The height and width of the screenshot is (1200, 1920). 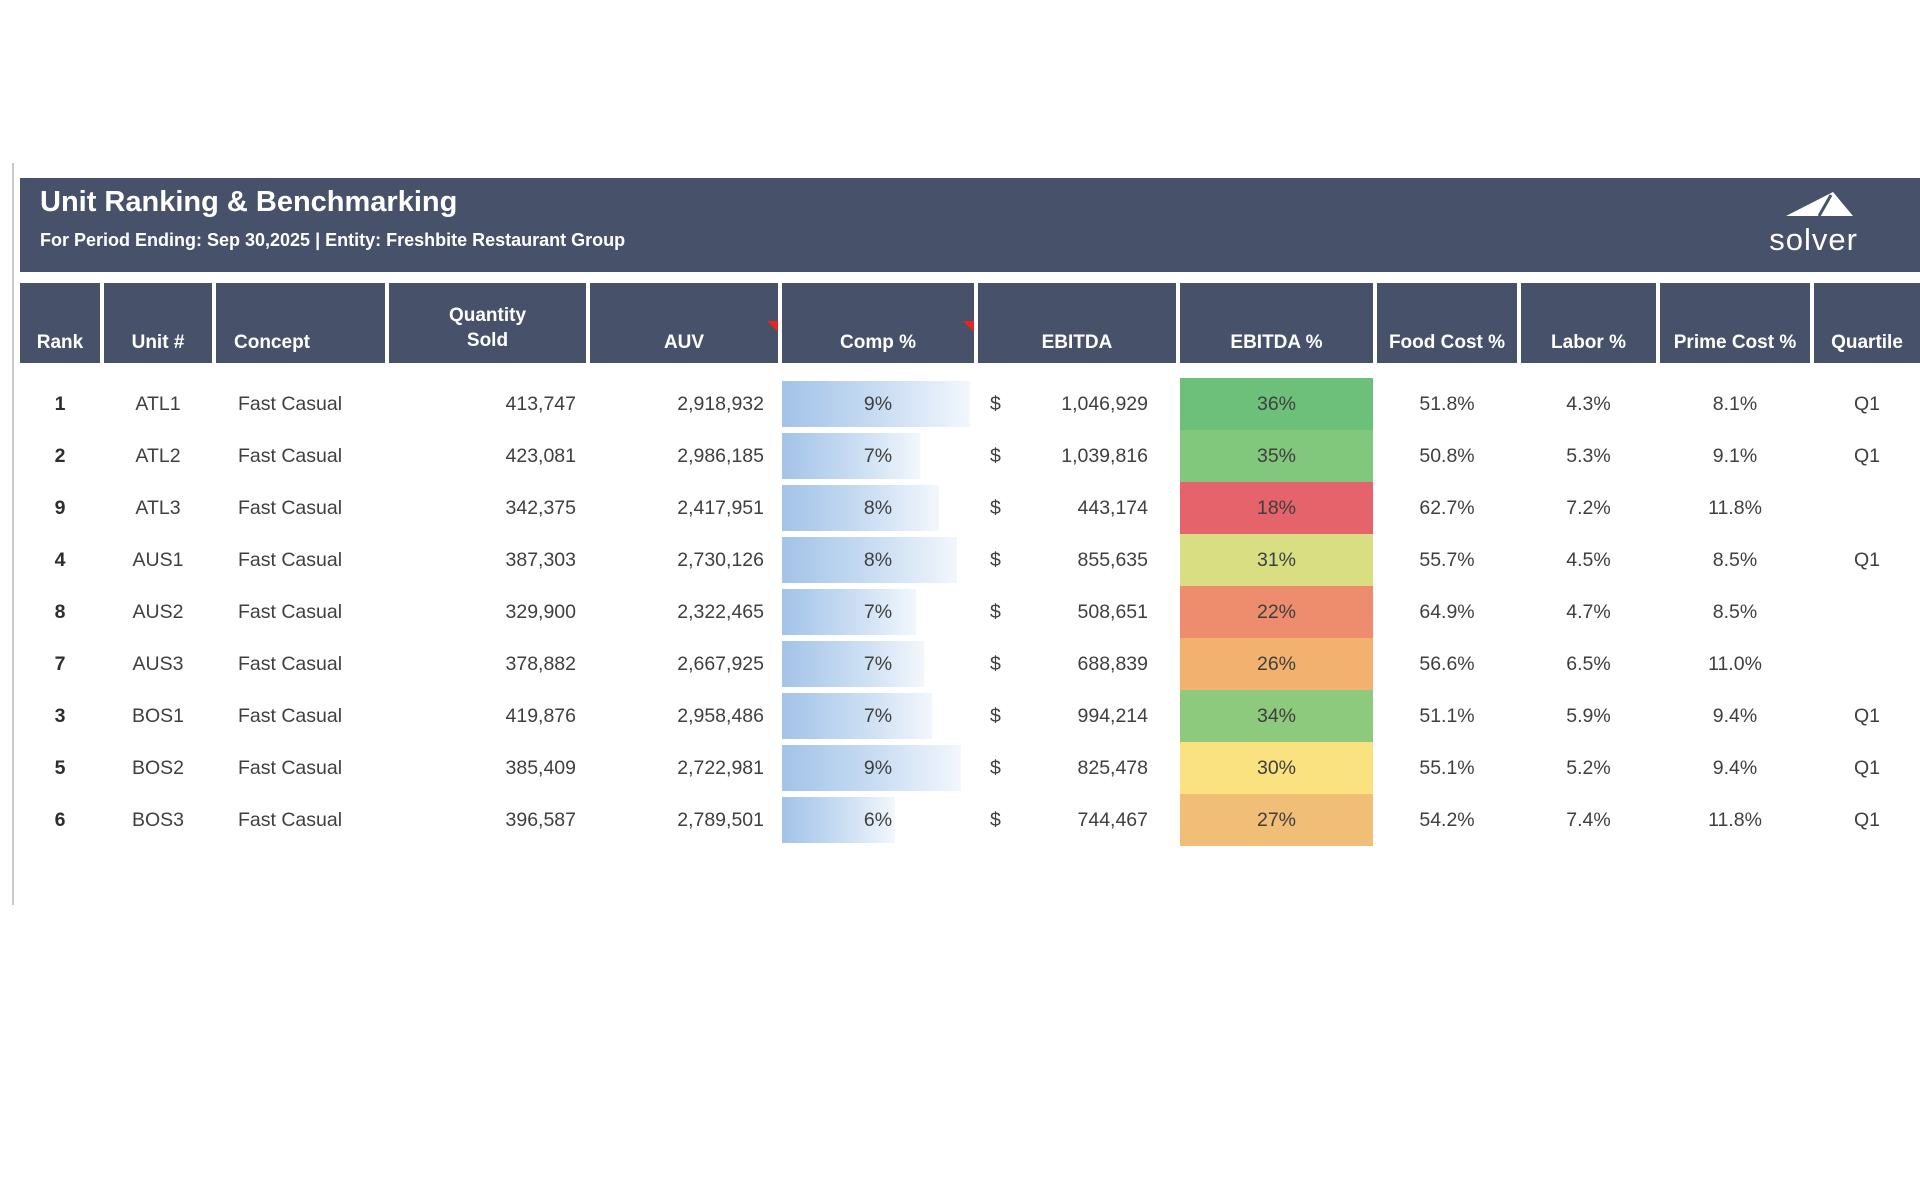 I want to click on ebitda-pct-cell: 31%, so click(x=1276, y=560).